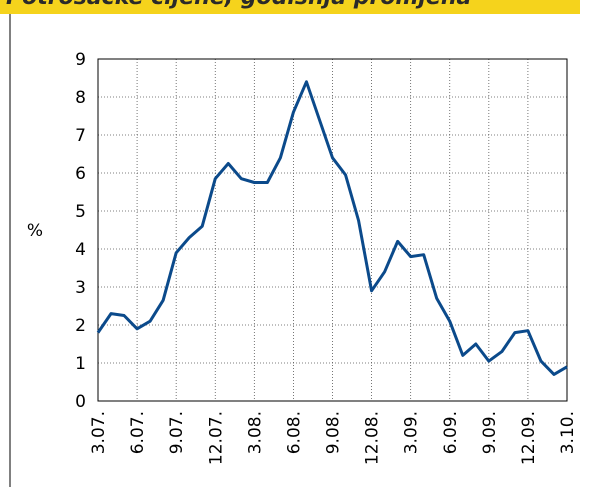  I want to click on x-tick-label: 6.08., so click(294, 432).